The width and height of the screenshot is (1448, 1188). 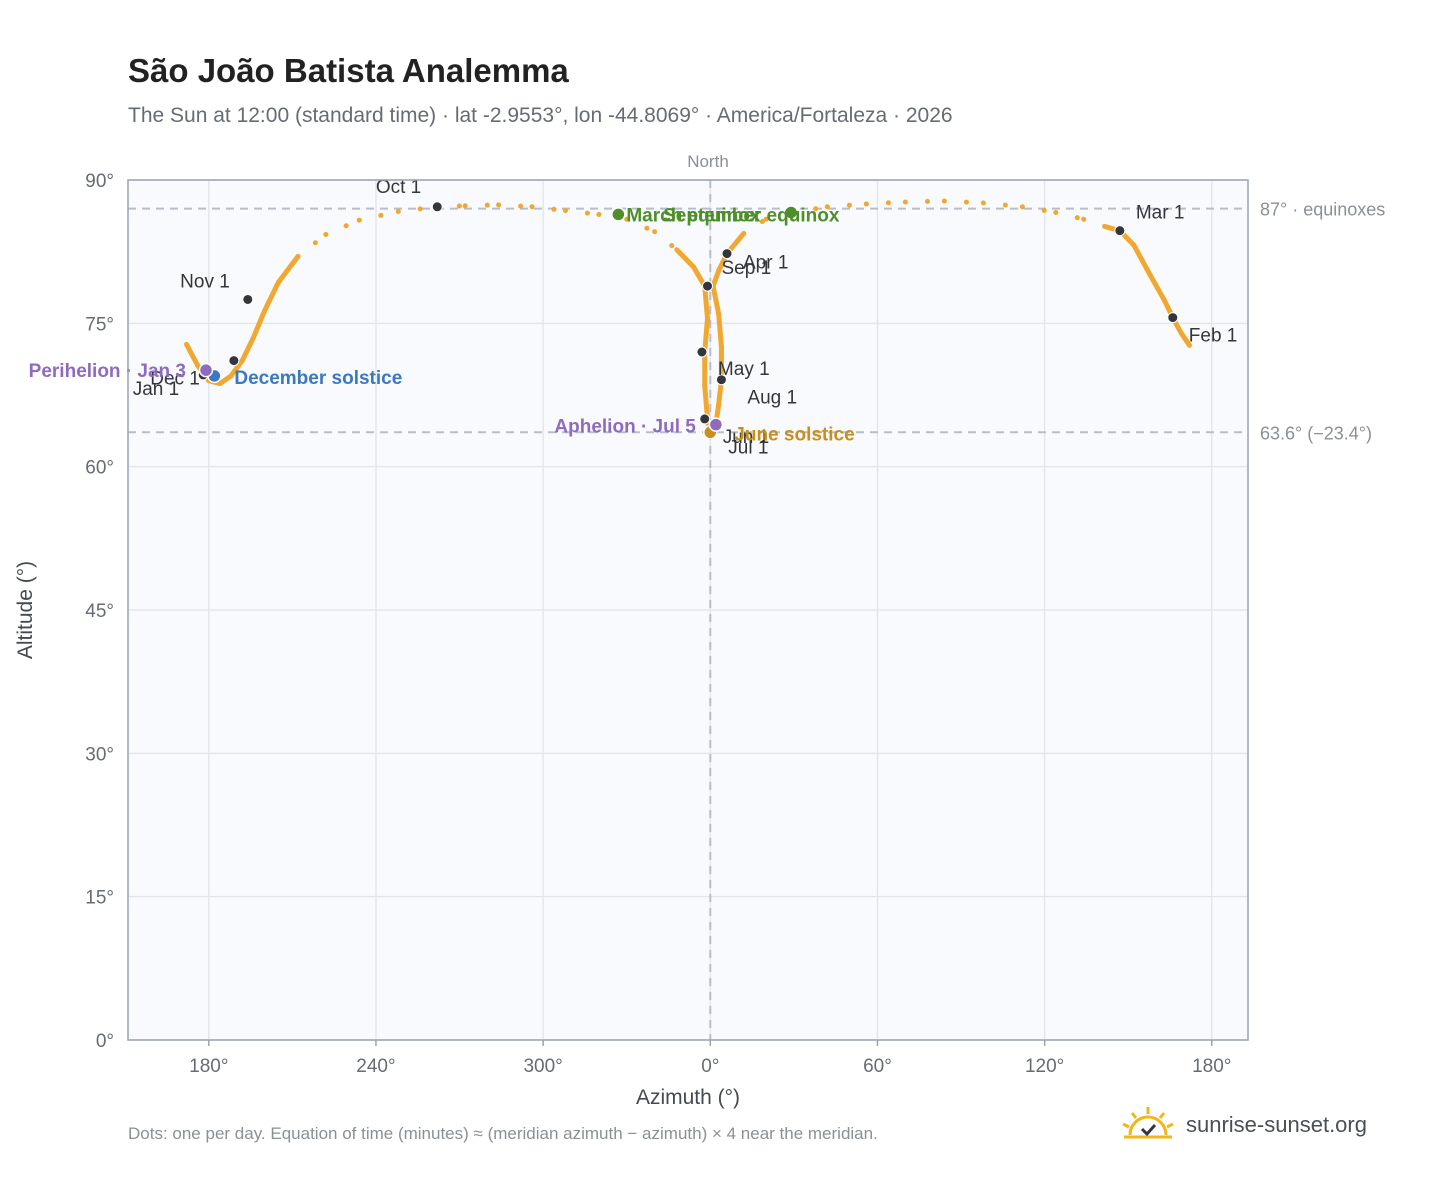 What do you see at coordinates (348, 70) in the screenshot?
I see `page-title: São João Batista Analemma` at bounding box center [348, 70].